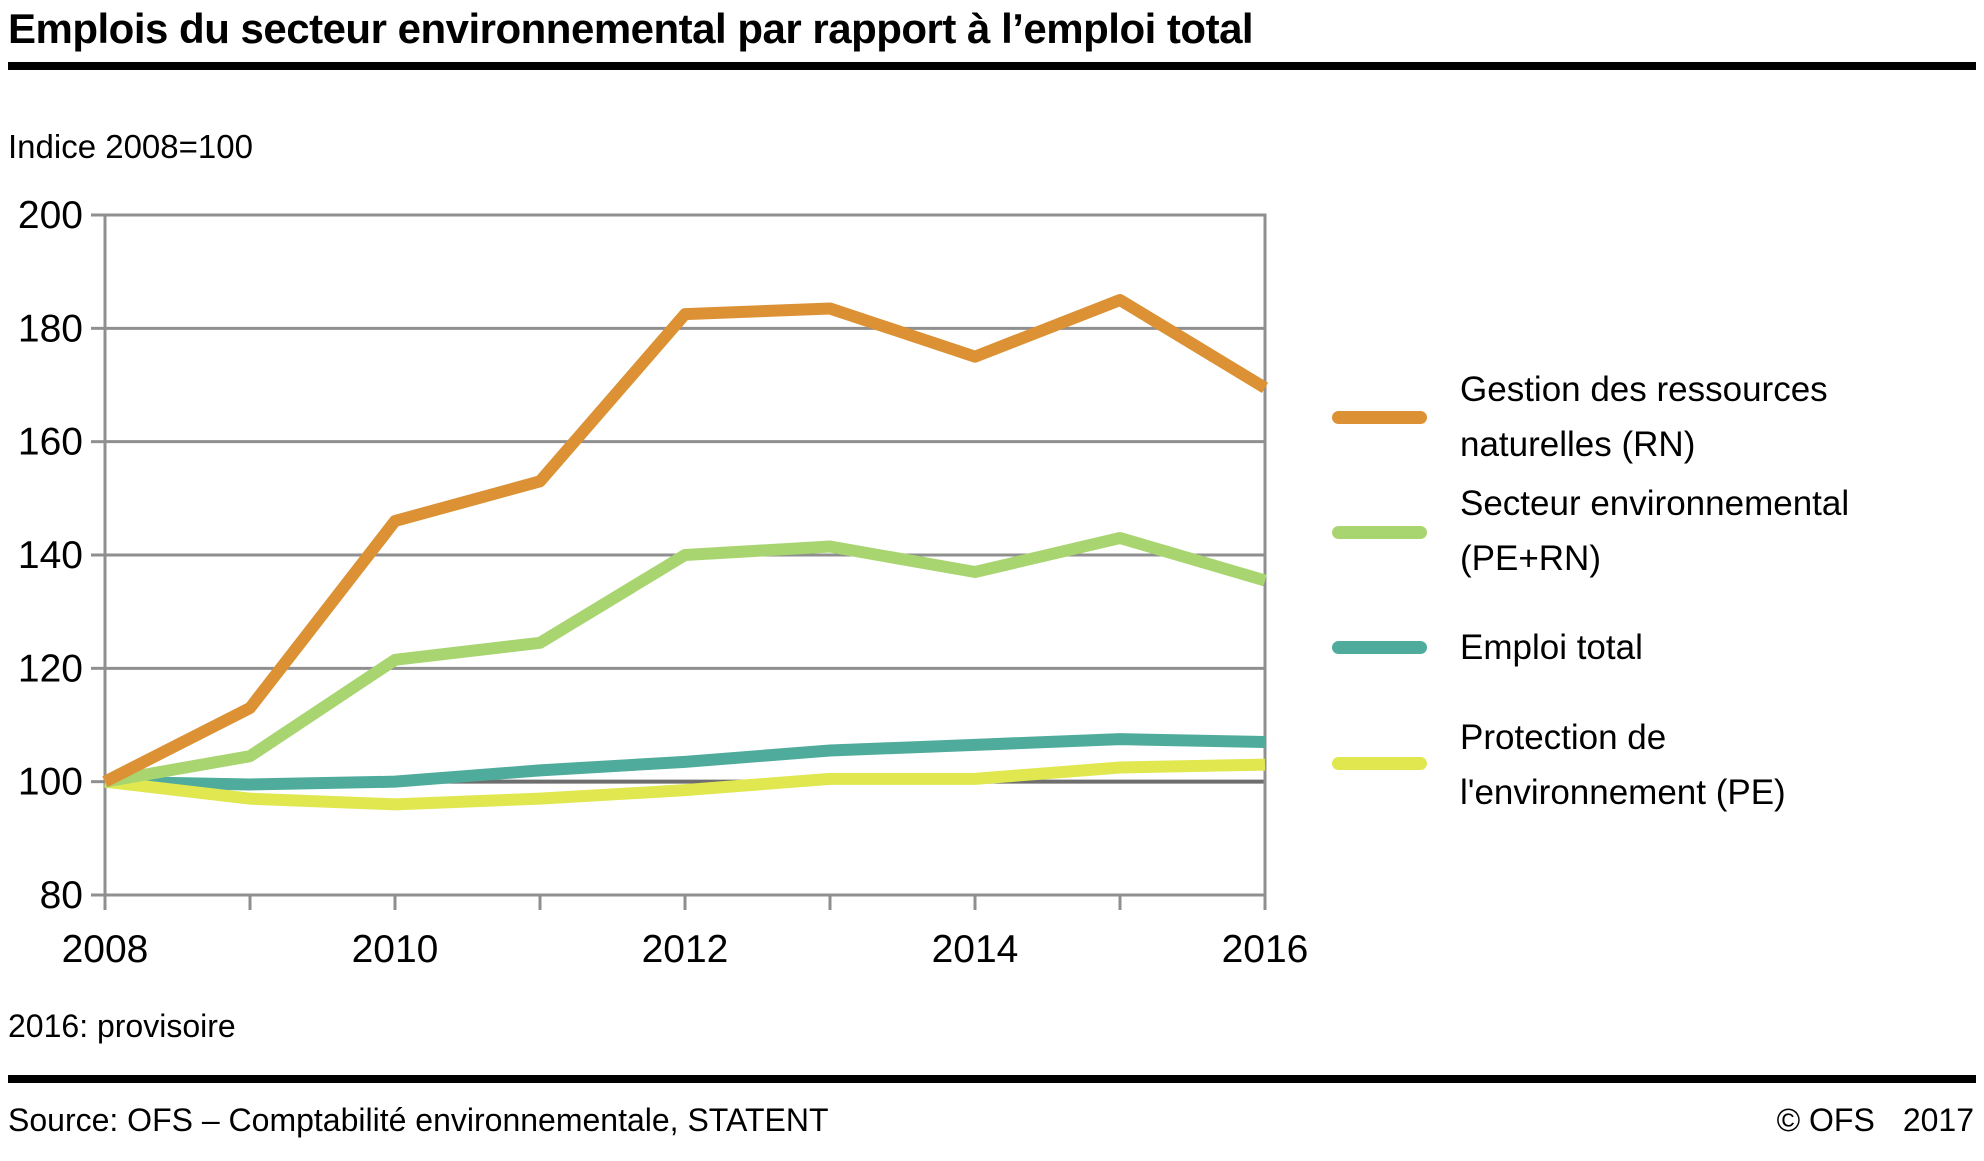 Image resolution: width=1984 pixels, height=1161 pixels. Describe the element at coordinates (50, 668) in the screenshot. I see `y-tick-label-120: 120` at that location.